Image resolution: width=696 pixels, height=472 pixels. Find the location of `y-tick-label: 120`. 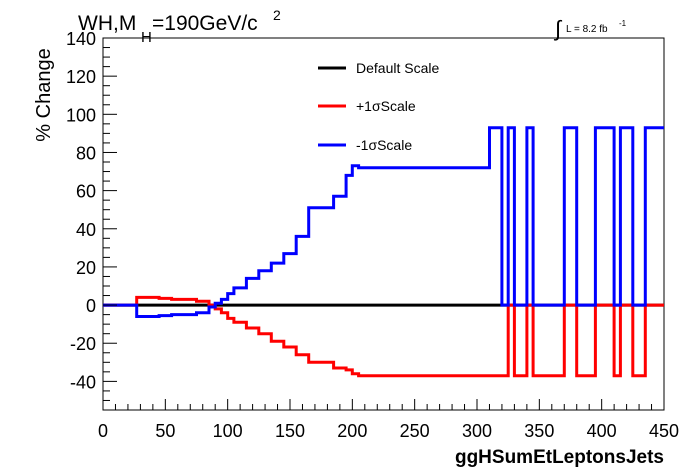

y-tick-label: 120 is located at coordinates (81, 77).